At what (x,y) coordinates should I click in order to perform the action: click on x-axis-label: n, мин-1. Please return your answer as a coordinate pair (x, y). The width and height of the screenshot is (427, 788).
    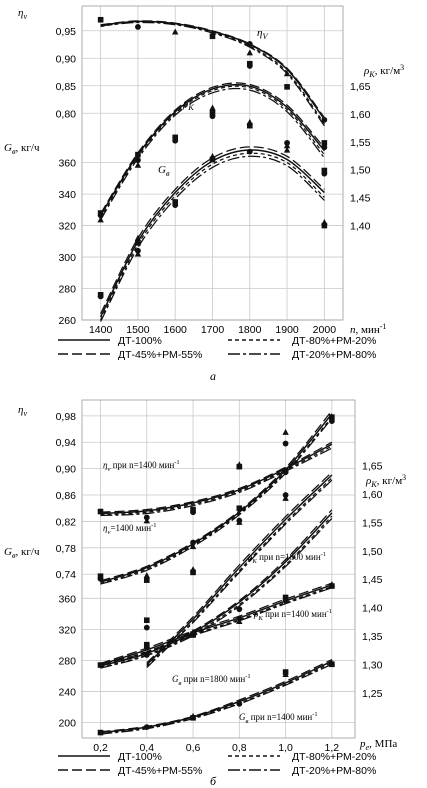
    Looking at the image, I should click on (368, 329).